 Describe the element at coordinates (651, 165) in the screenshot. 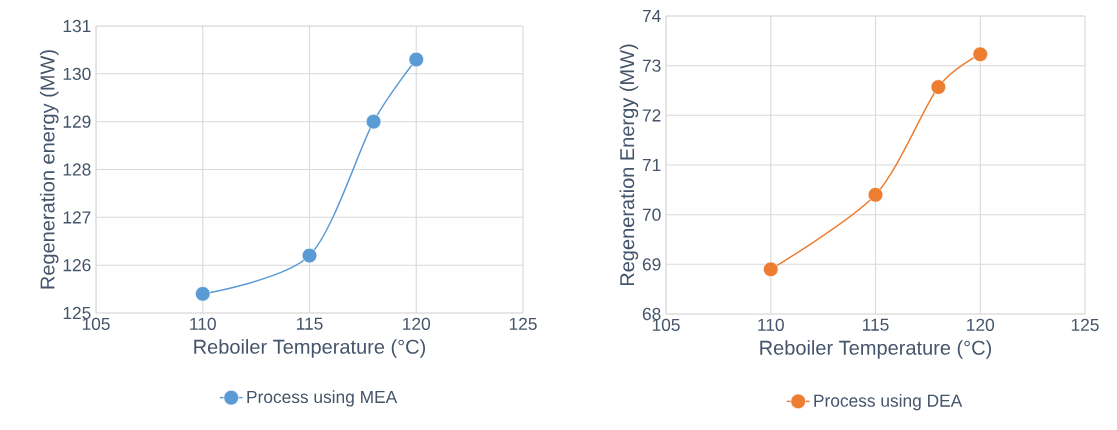

I see `y-tick-label: 71` at that location.